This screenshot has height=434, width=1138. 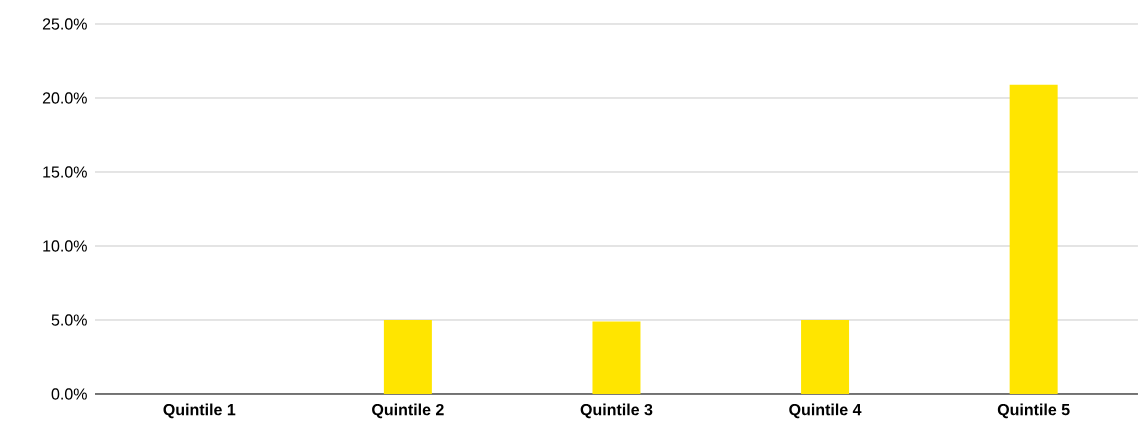 What do you see at coordinates (825, 411) in the screenshot?
I see `x-tick-label: Quintile 4` at bounding box center [825, 411].